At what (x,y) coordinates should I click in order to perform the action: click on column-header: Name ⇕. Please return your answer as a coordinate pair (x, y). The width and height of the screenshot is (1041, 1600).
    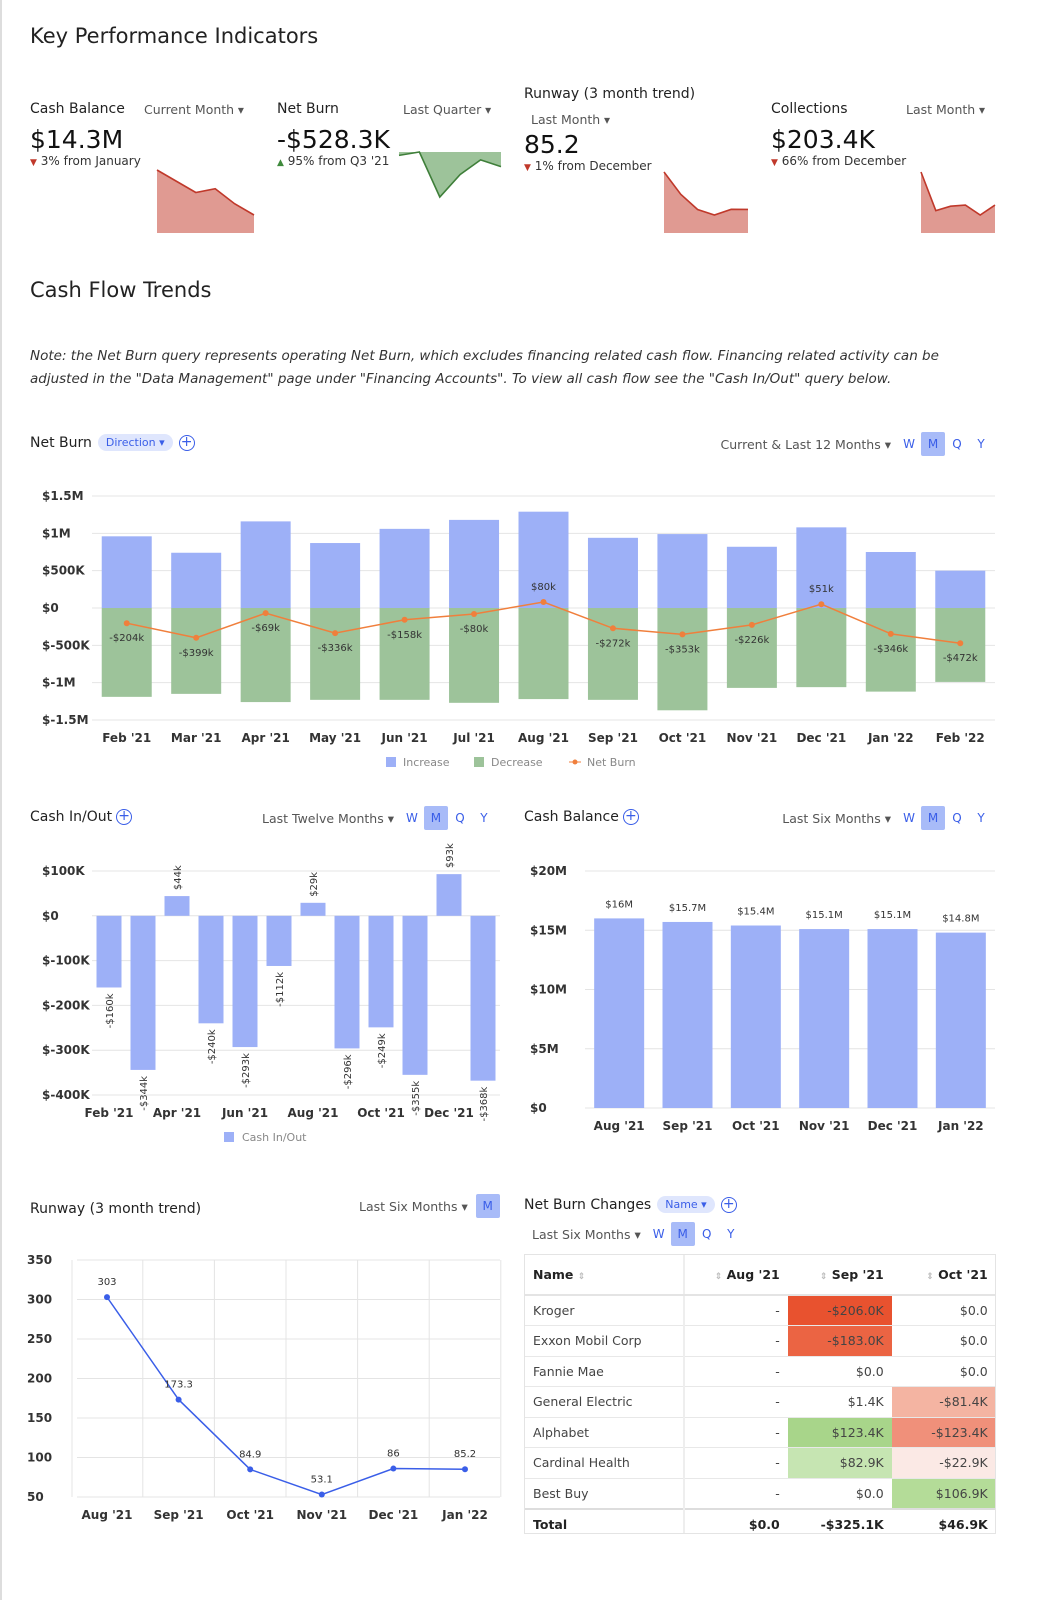
    Looking at the image, I should click on (605, 1275).